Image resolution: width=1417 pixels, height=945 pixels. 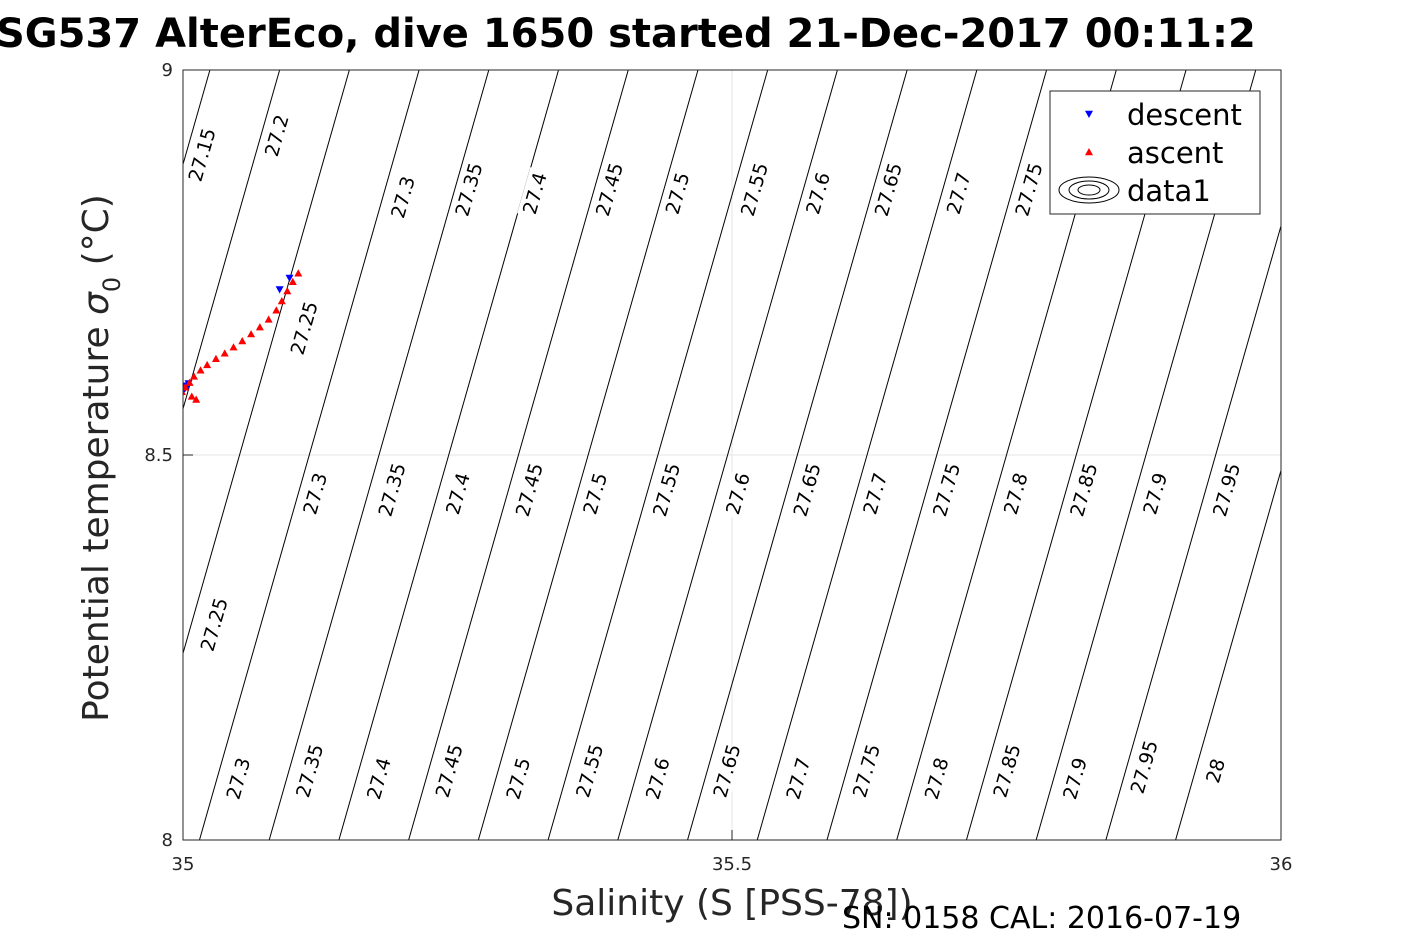 I want to click on y-axis-label: Potential temperature σ0 (°C), so click(x=101, y=458).